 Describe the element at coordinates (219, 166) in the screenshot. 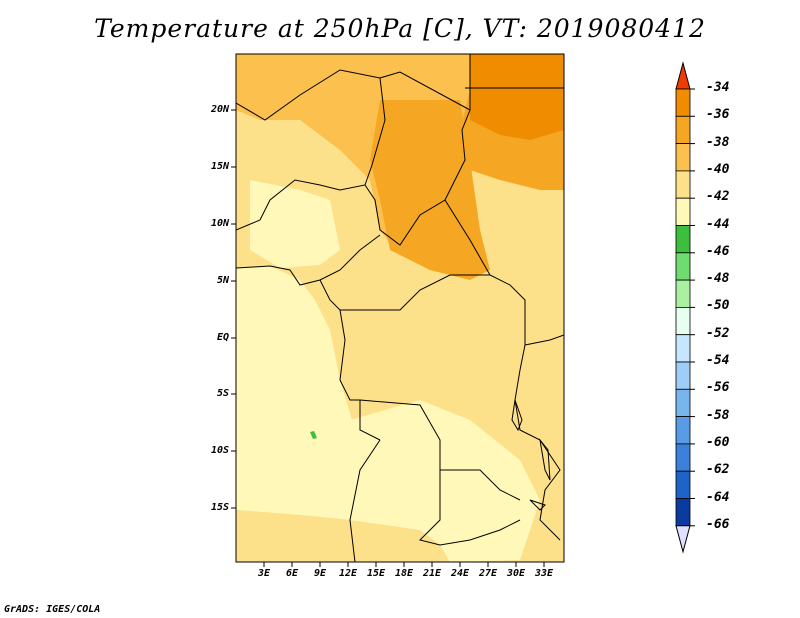

I see `y-tick-label: 15N` at that location.